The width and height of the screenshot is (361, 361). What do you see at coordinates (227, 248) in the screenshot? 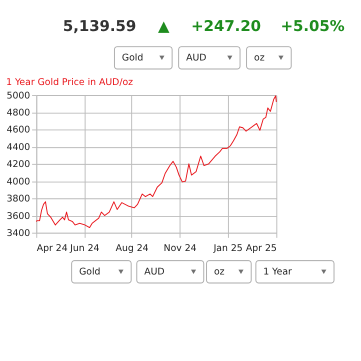
I see `x-tick-label: Jan 25` at bounding box center [227, 248].